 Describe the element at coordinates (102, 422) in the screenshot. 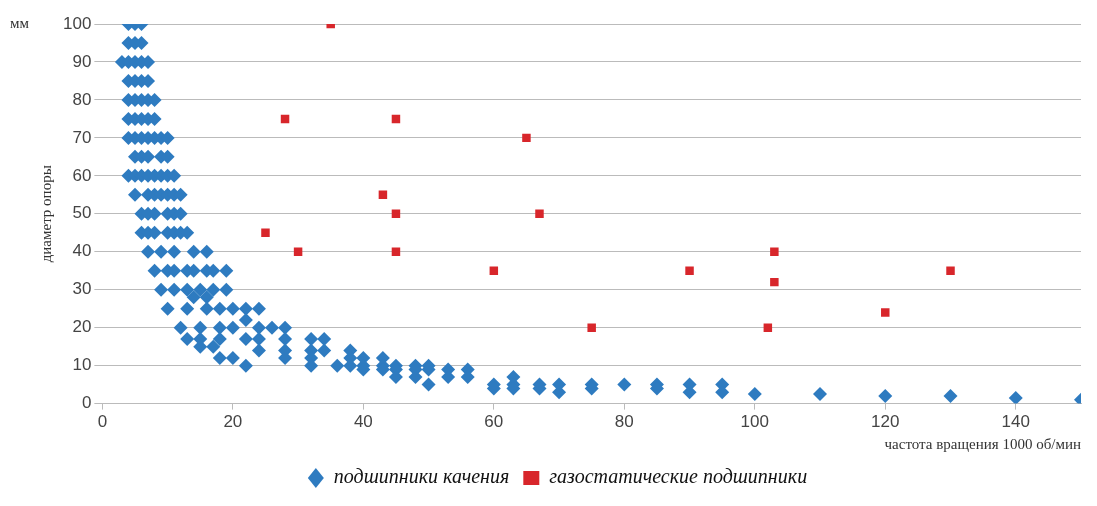

I see `x-tick-label: 0` at that location.